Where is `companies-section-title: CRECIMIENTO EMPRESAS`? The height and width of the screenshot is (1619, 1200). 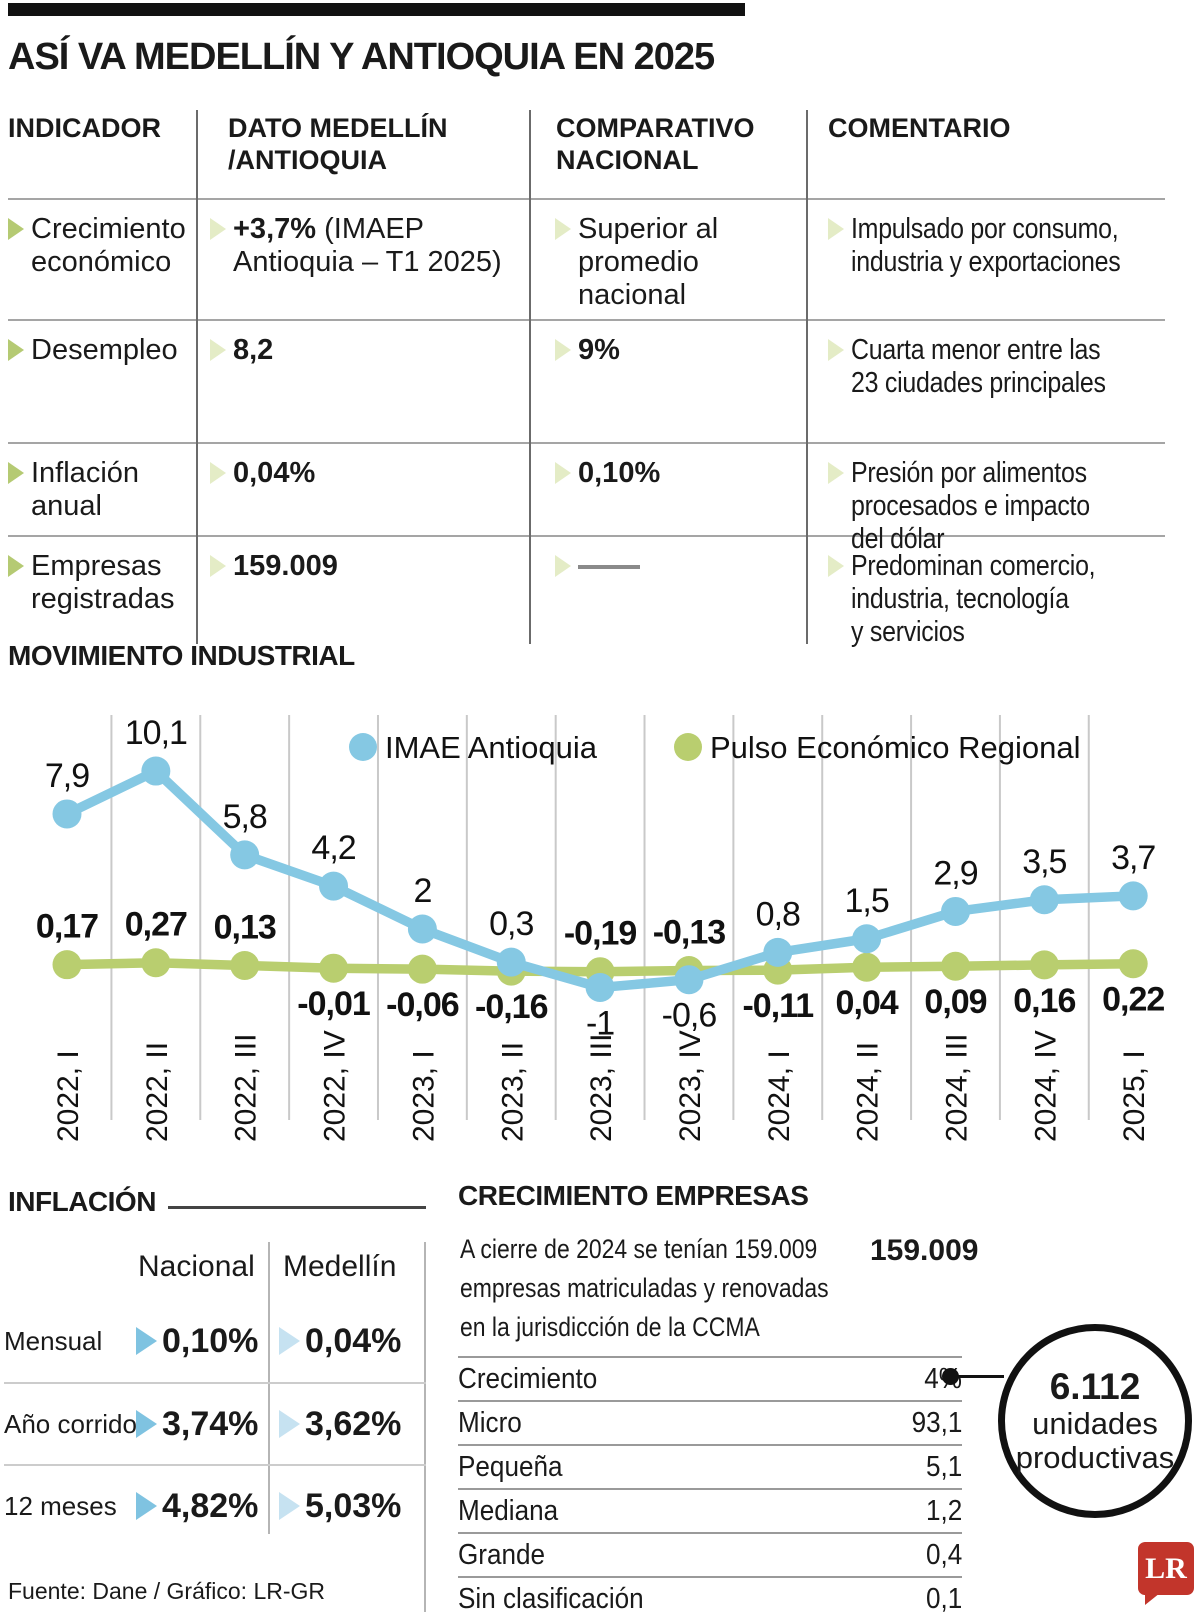
companies-section-title: CRECIMIENTO EMPRESAS is located at coordinates (633, 1195).